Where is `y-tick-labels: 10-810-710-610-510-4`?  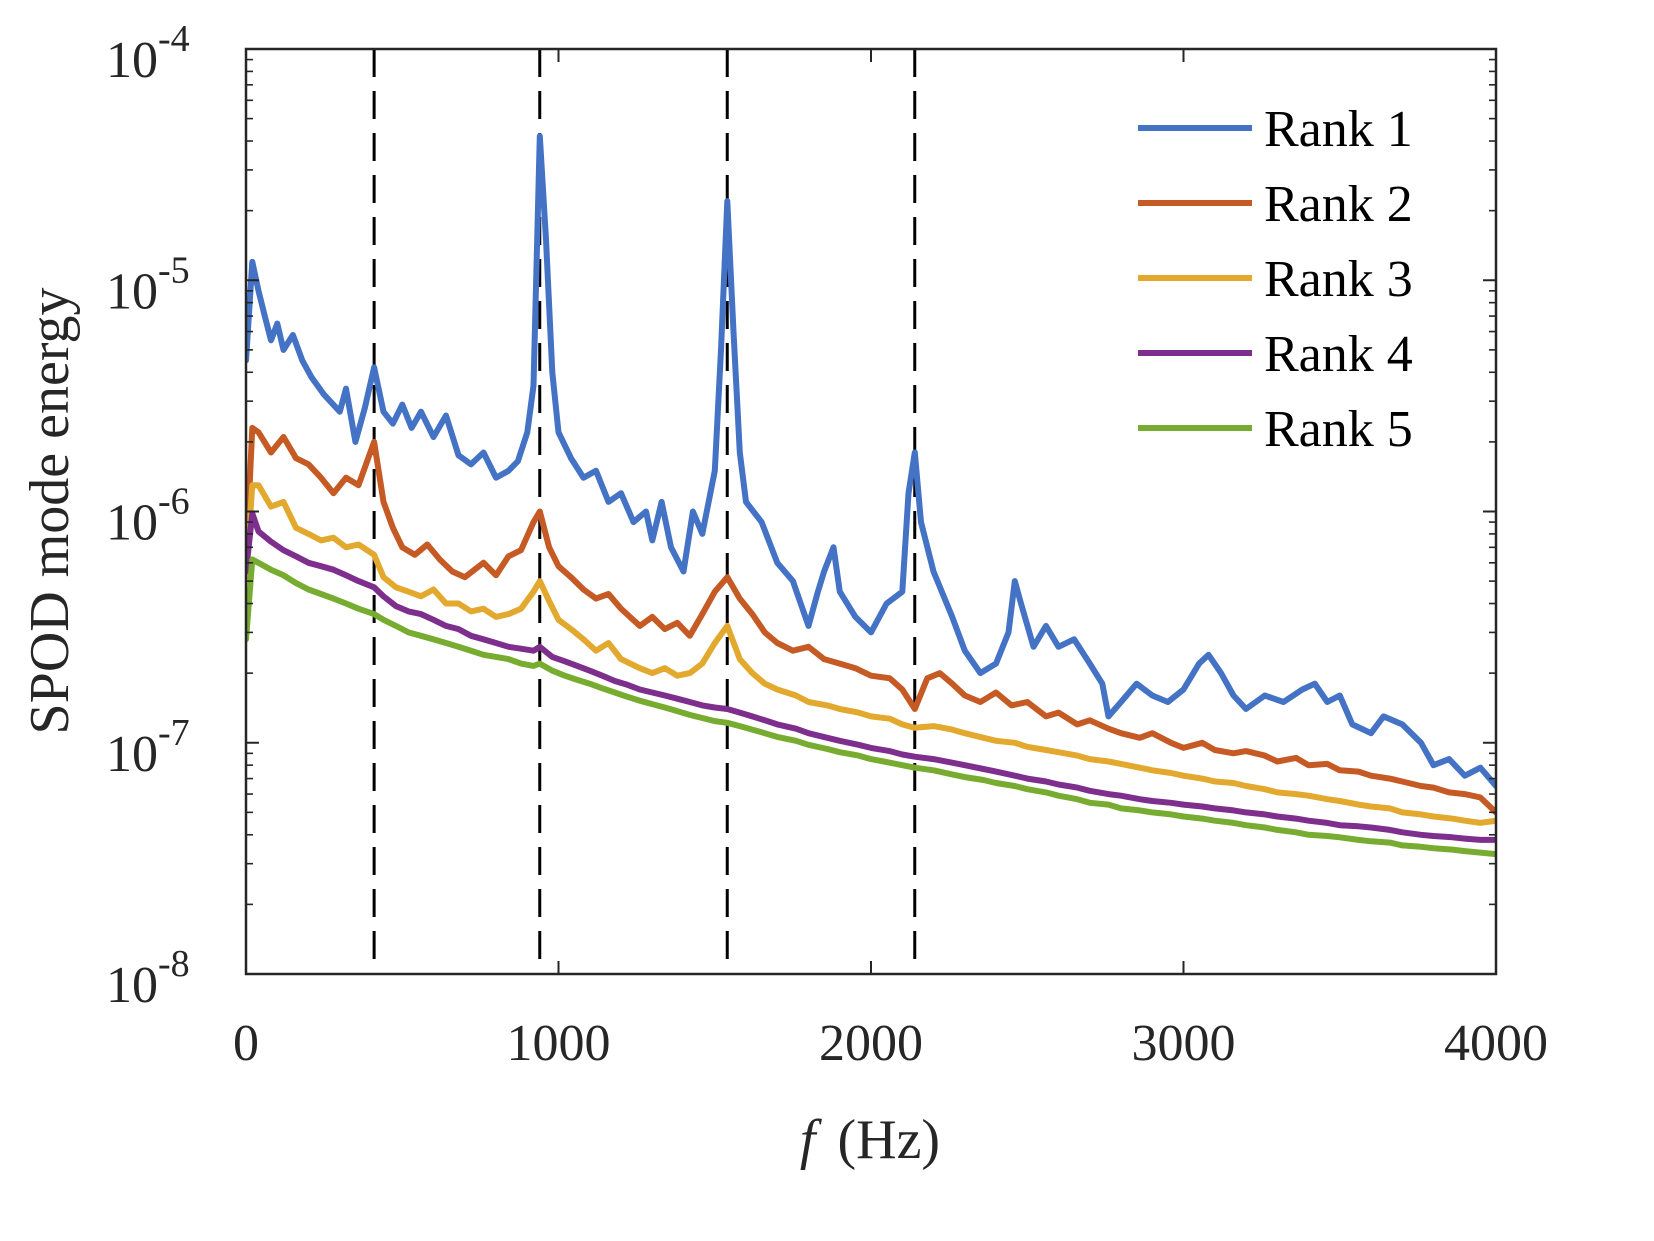
y-tick-labels: 10-810-710-610-510-4 is located at coordinates (148, 516).